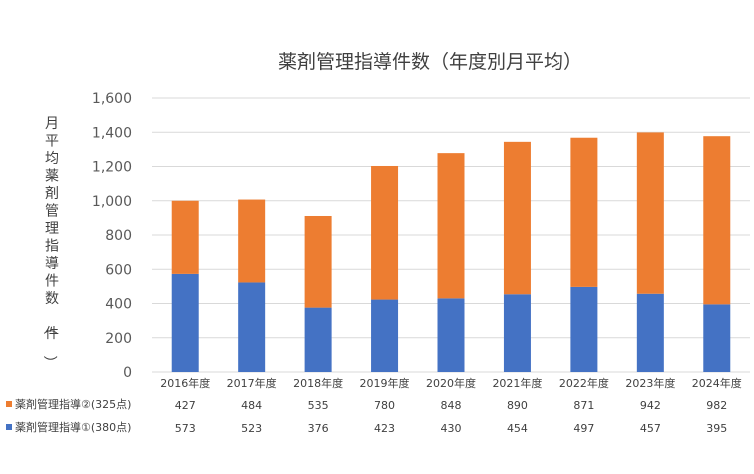 This screenshot has height=474, width=754. I want to click on legend-label: 薬剤管理指導②(325点), so click(73, 404).